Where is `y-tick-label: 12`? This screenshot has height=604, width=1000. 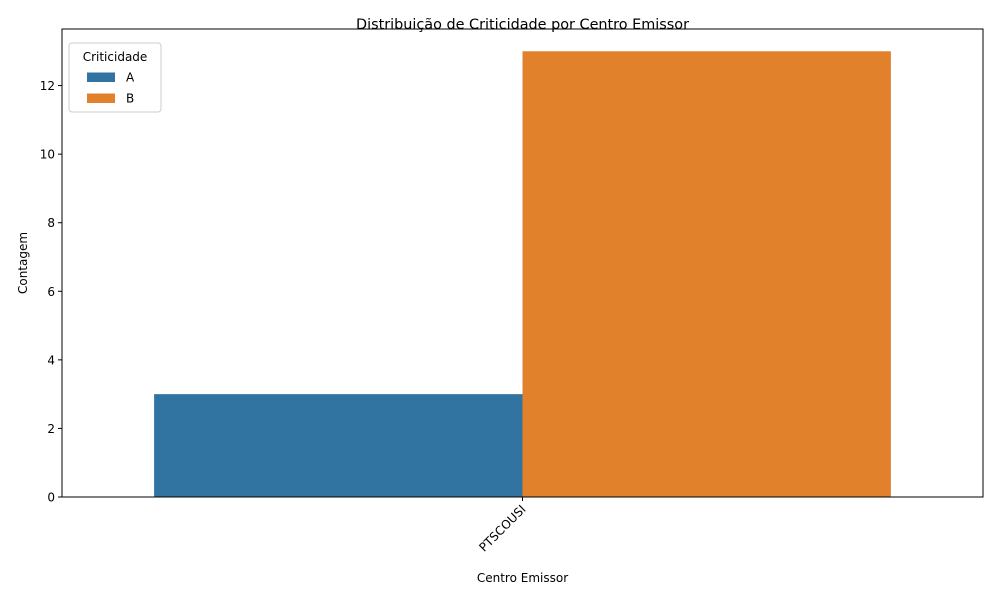 y-tick-label: 12 is located at coordinates (47, 86).